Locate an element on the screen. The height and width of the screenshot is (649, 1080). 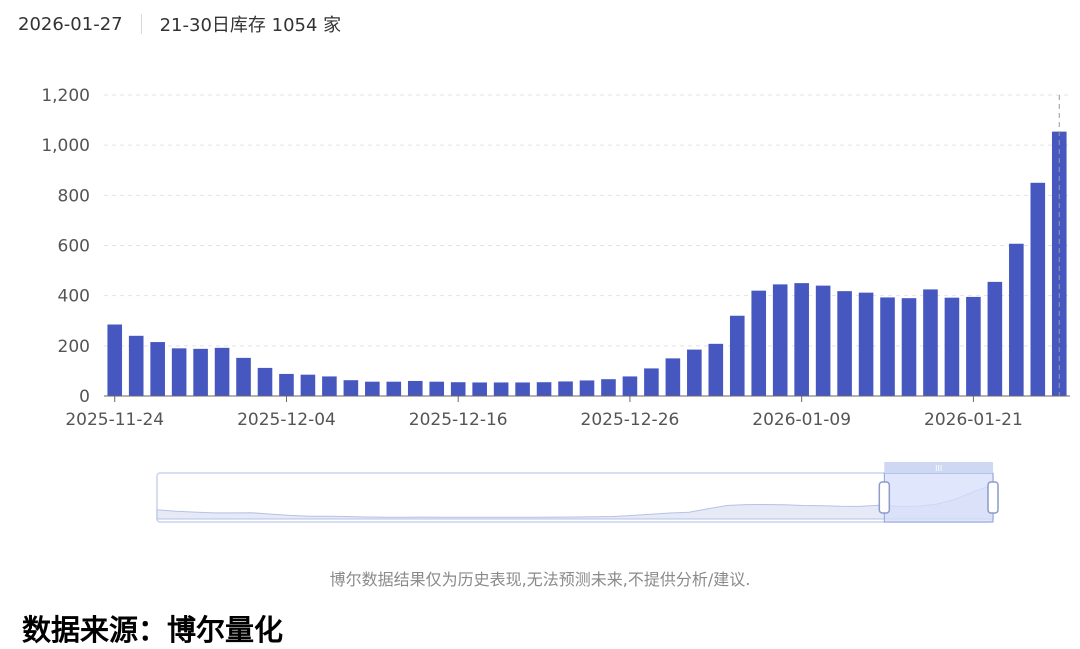
x-tick-label: 2026-01-09 is located at coordinates (801, 420).